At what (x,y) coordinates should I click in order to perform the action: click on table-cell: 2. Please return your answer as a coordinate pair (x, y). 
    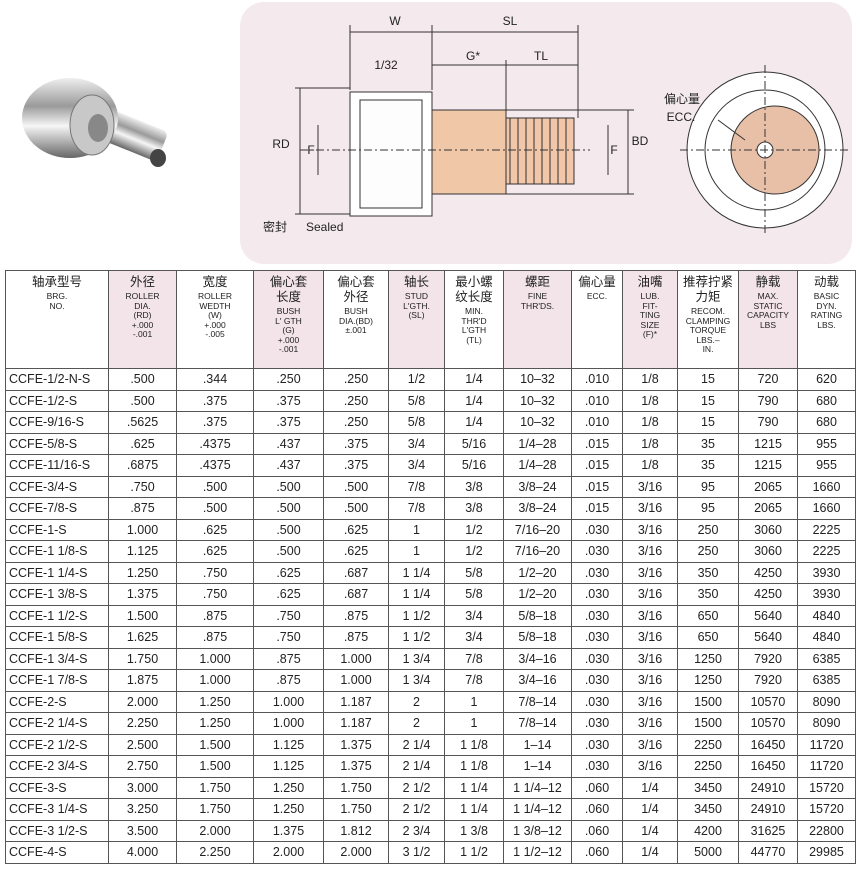
    Looking at the image, I should click on (416, 701).